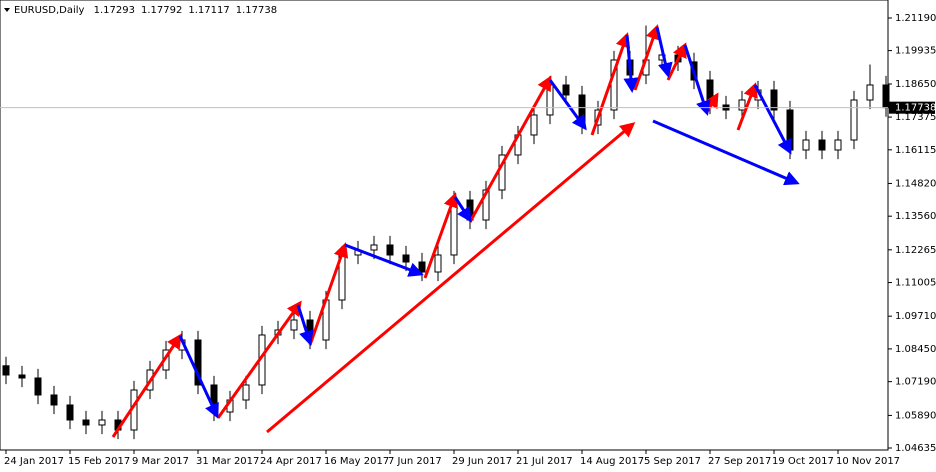 Image resolution: width=936 pixels, height=472 pixels. Describe the element at coordinates (161, 10) in the screenshot. I see `header-value: 1.17792` at that location.